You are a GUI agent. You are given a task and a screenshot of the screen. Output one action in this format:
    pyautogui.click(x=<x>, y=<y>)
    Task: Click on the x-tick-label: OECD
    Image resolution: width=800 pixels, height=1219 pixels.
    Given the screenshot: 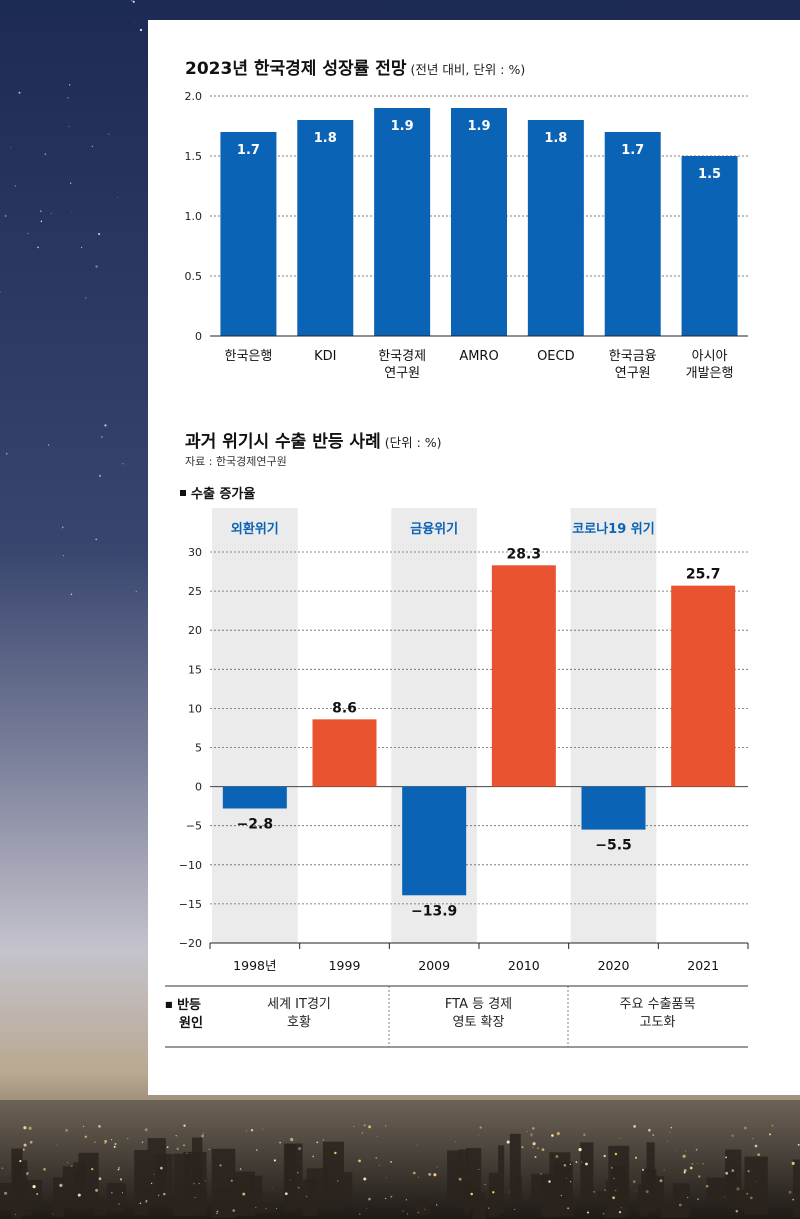 What is the action you would take?
    pyautogui.click(x=556, y=356)
    